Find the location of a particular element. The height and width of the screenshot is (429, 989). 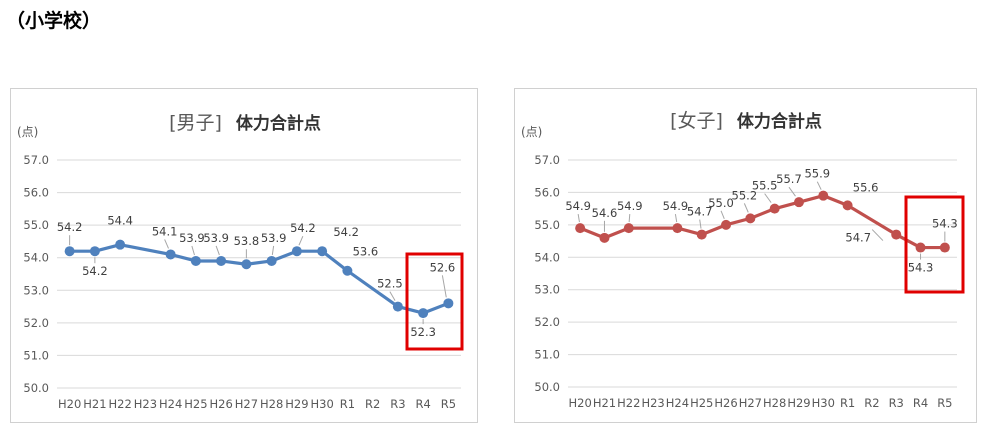

boys-x-tick-label: H29 is located at coordinates (296, 404).